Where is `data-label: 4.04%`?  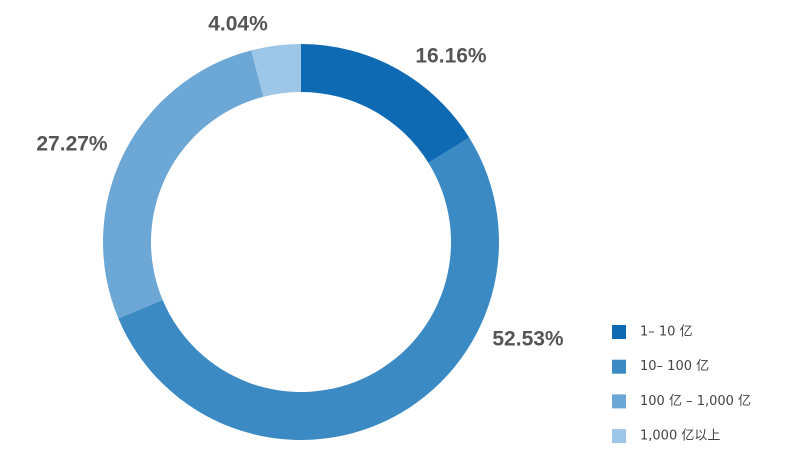
data-label: 4.04% is located at coordinates (238, 24).